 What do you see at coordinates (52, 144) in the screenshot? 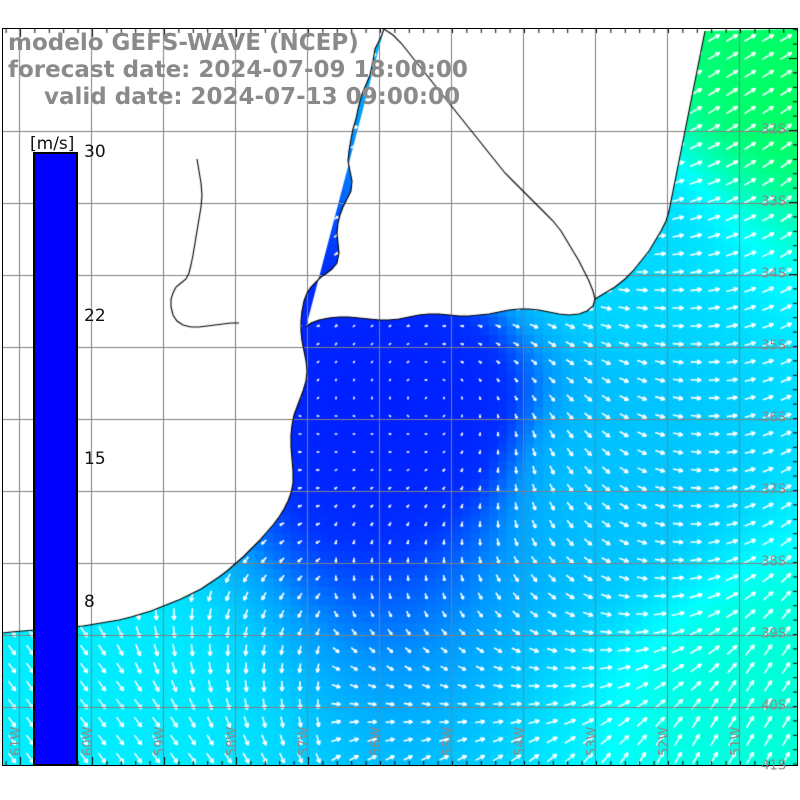
I see `colorbar-unit-label: [m/s]` at bounding box center [52, 144].